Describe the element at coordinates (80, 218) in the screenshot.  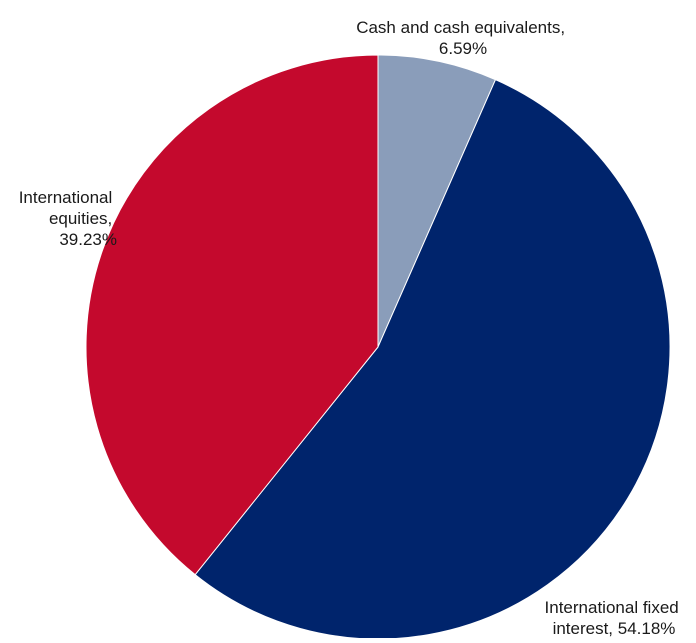
I see `slice-label-equities-line-2: equities,` at that location.